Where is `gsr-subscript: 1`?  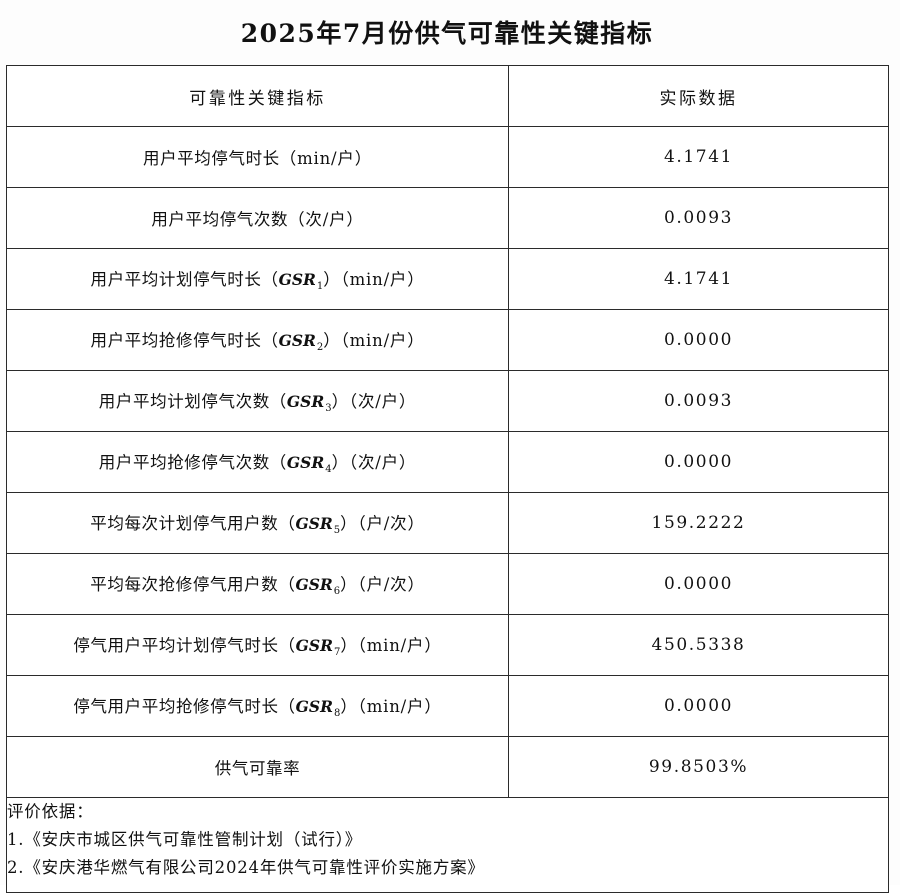 gsr-subscript: 1 is located at coordinates (320, 287).